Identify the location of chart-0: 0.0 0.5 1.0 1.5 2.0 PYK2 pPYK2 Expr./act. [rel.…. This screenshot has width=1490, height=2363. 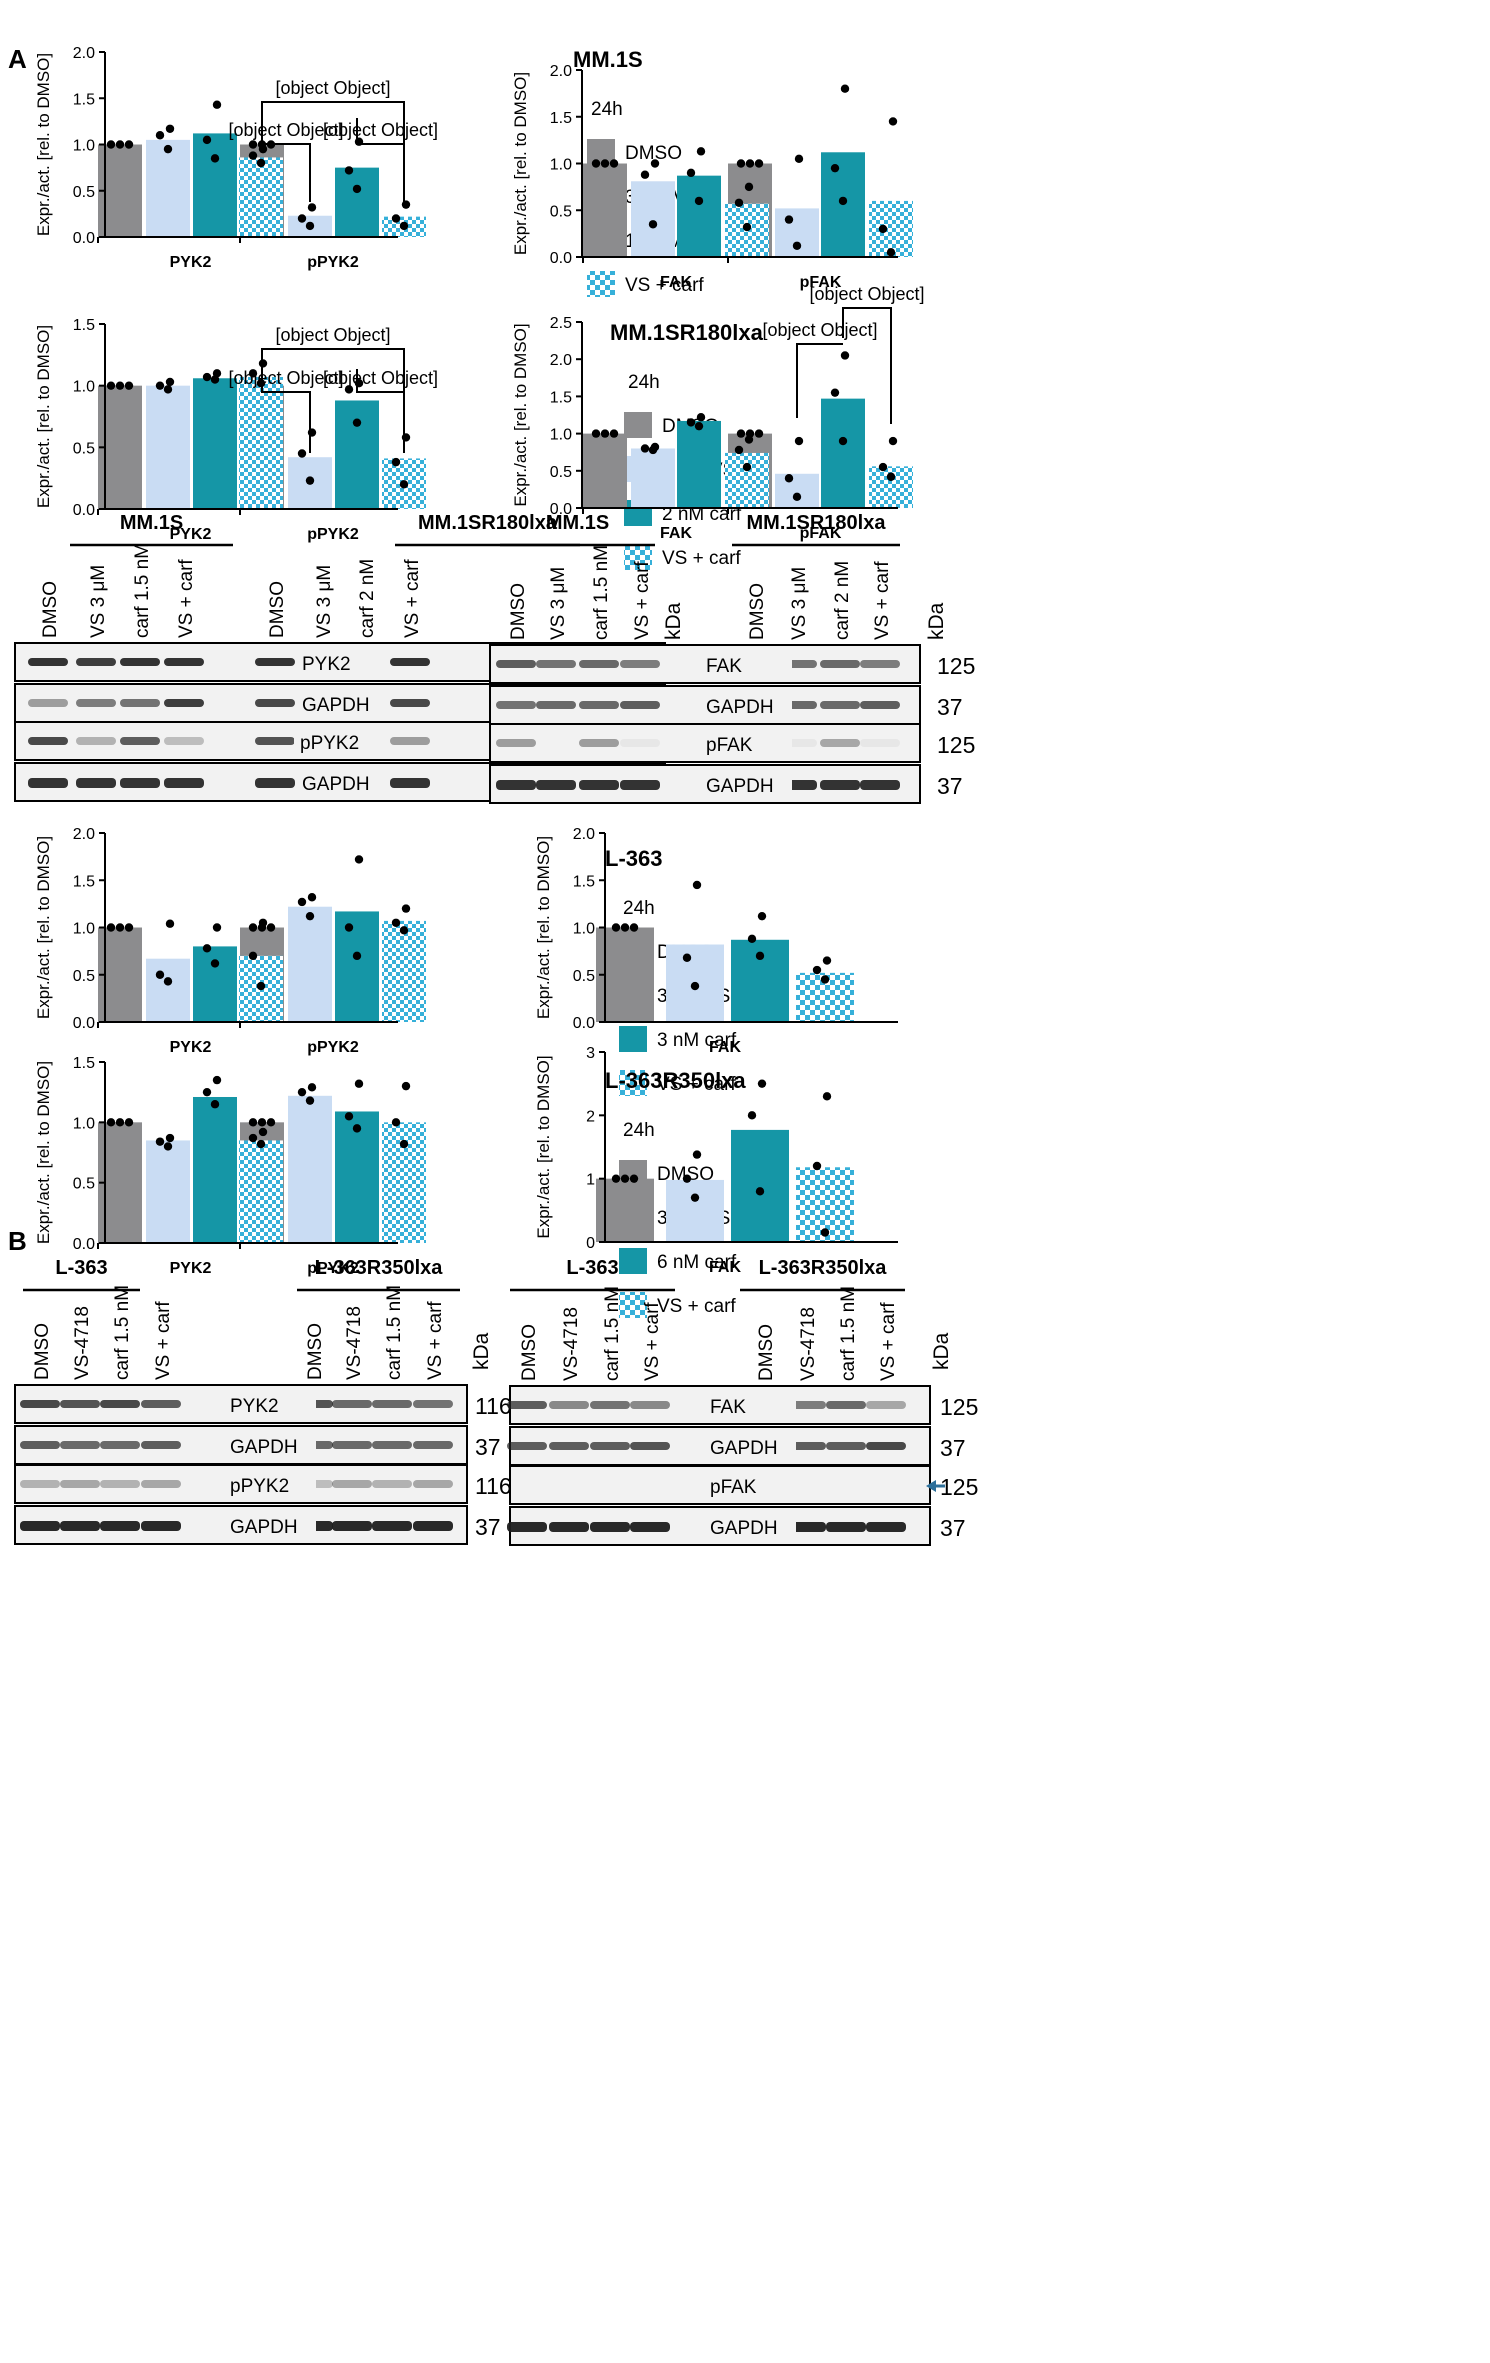
(377, 171).